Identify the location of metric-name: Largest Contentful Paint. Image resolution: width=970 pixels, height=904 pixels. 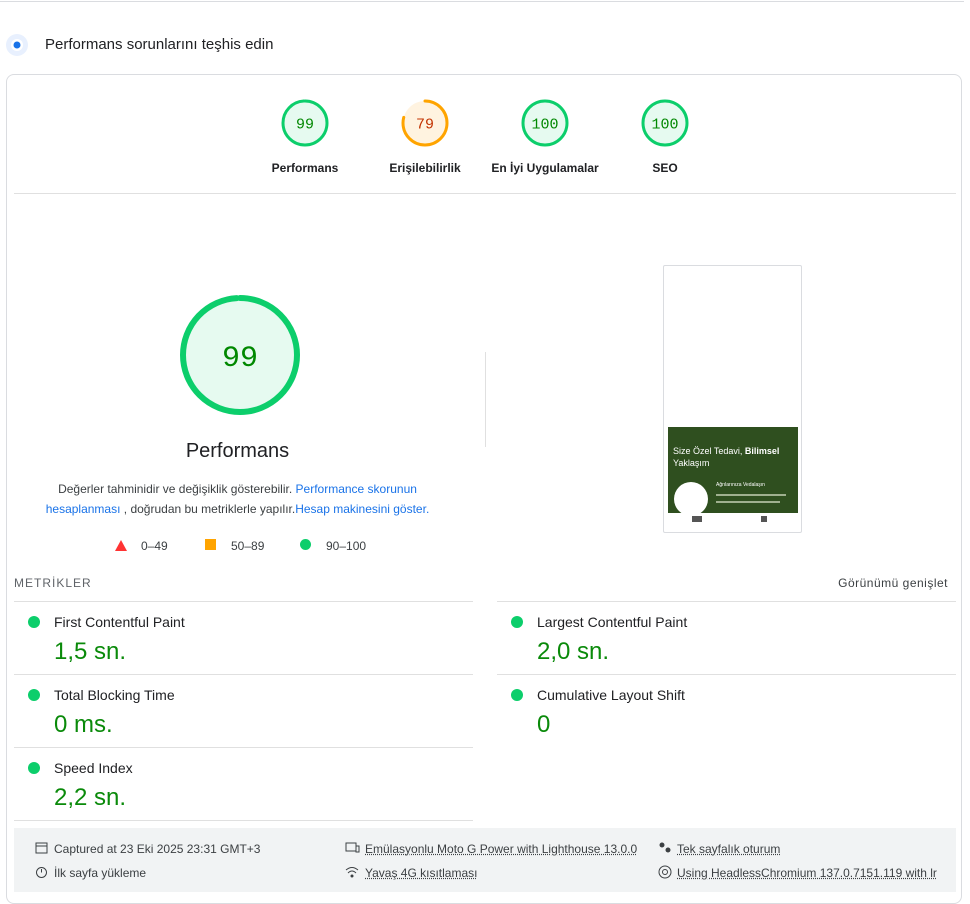
(612, 622).